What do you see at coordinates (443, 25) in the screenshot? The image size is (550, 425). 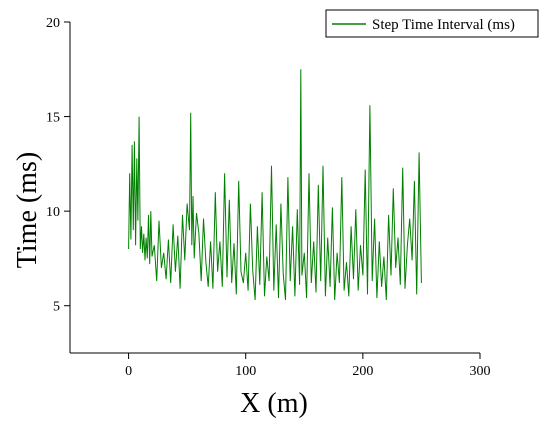 I see `legend-label: Step Time Interval (ms)` at bounding box center [443, 25].